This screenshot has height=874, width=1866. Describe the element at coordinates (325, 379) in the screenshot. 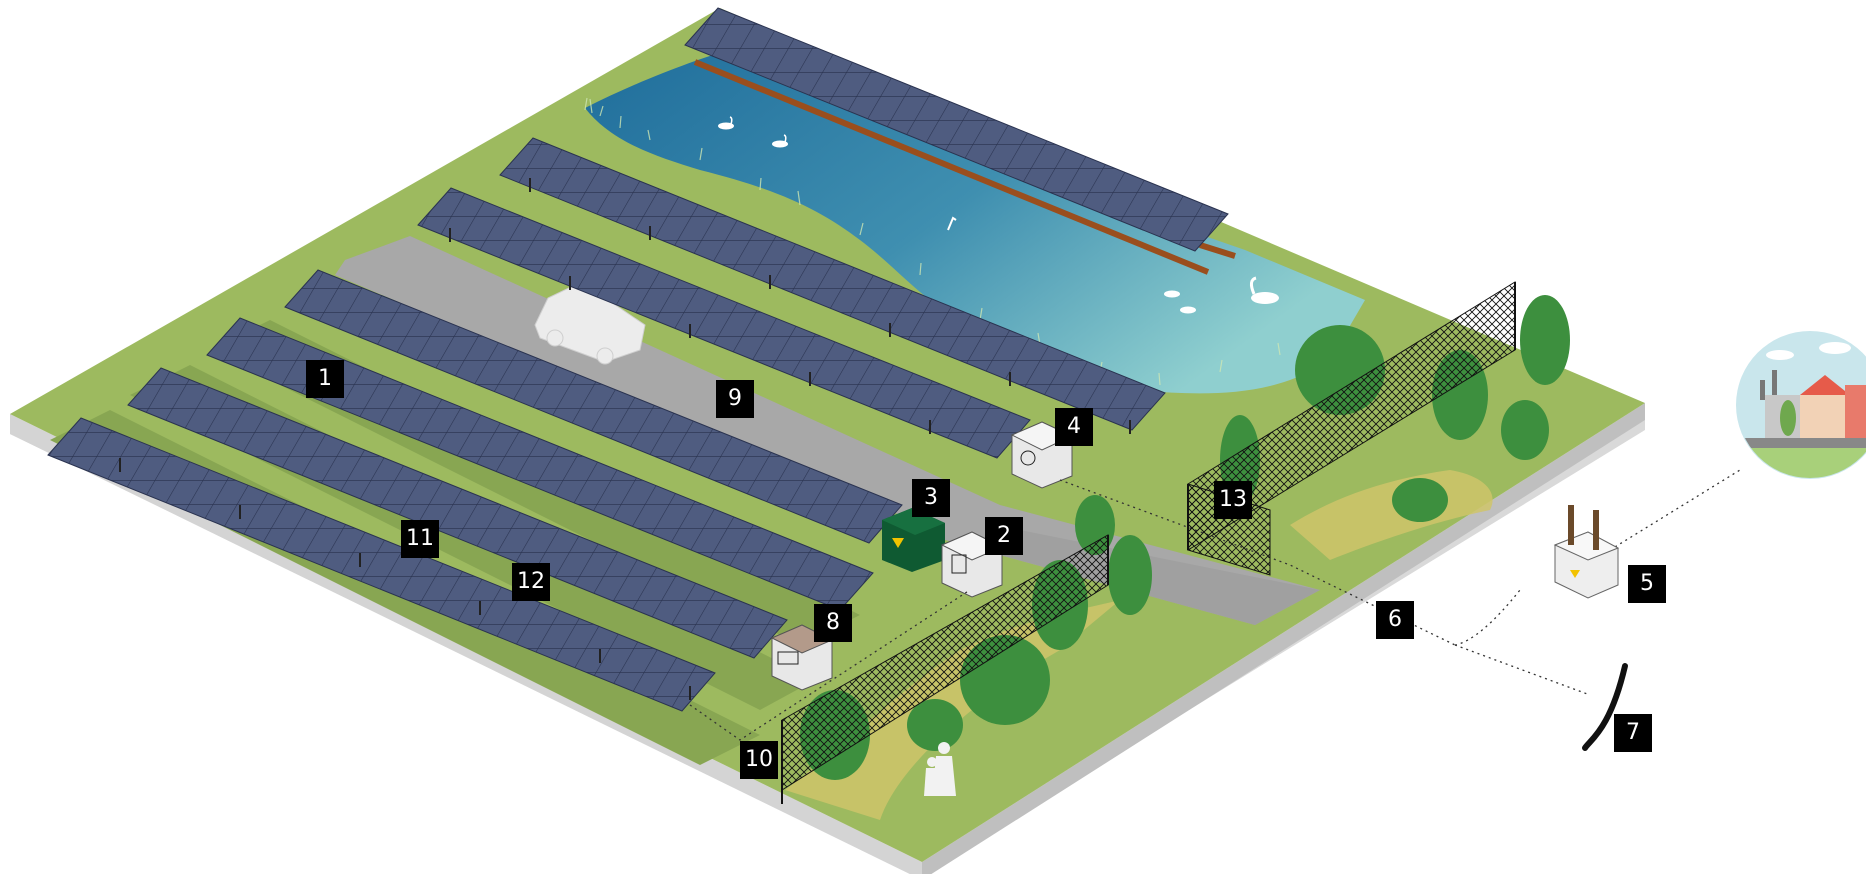

I see `label-1: 1` at that location.